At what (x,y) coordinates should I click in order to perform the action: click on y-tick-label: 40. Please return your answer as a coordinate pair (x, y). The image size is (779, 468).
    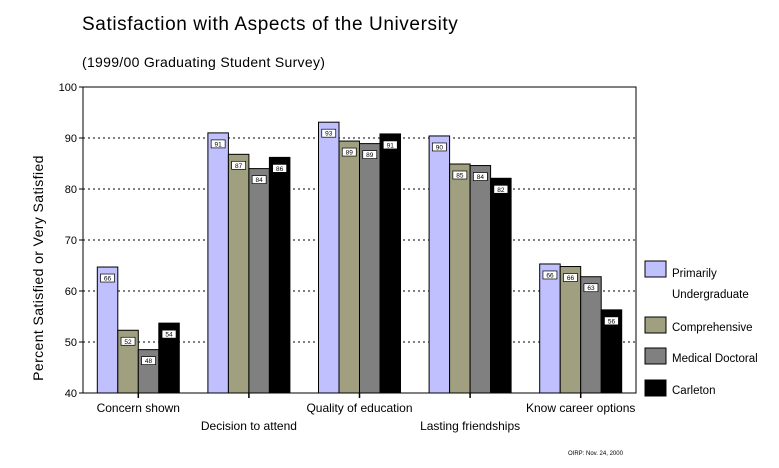
    Looking at the image, I should click on (71, 394).